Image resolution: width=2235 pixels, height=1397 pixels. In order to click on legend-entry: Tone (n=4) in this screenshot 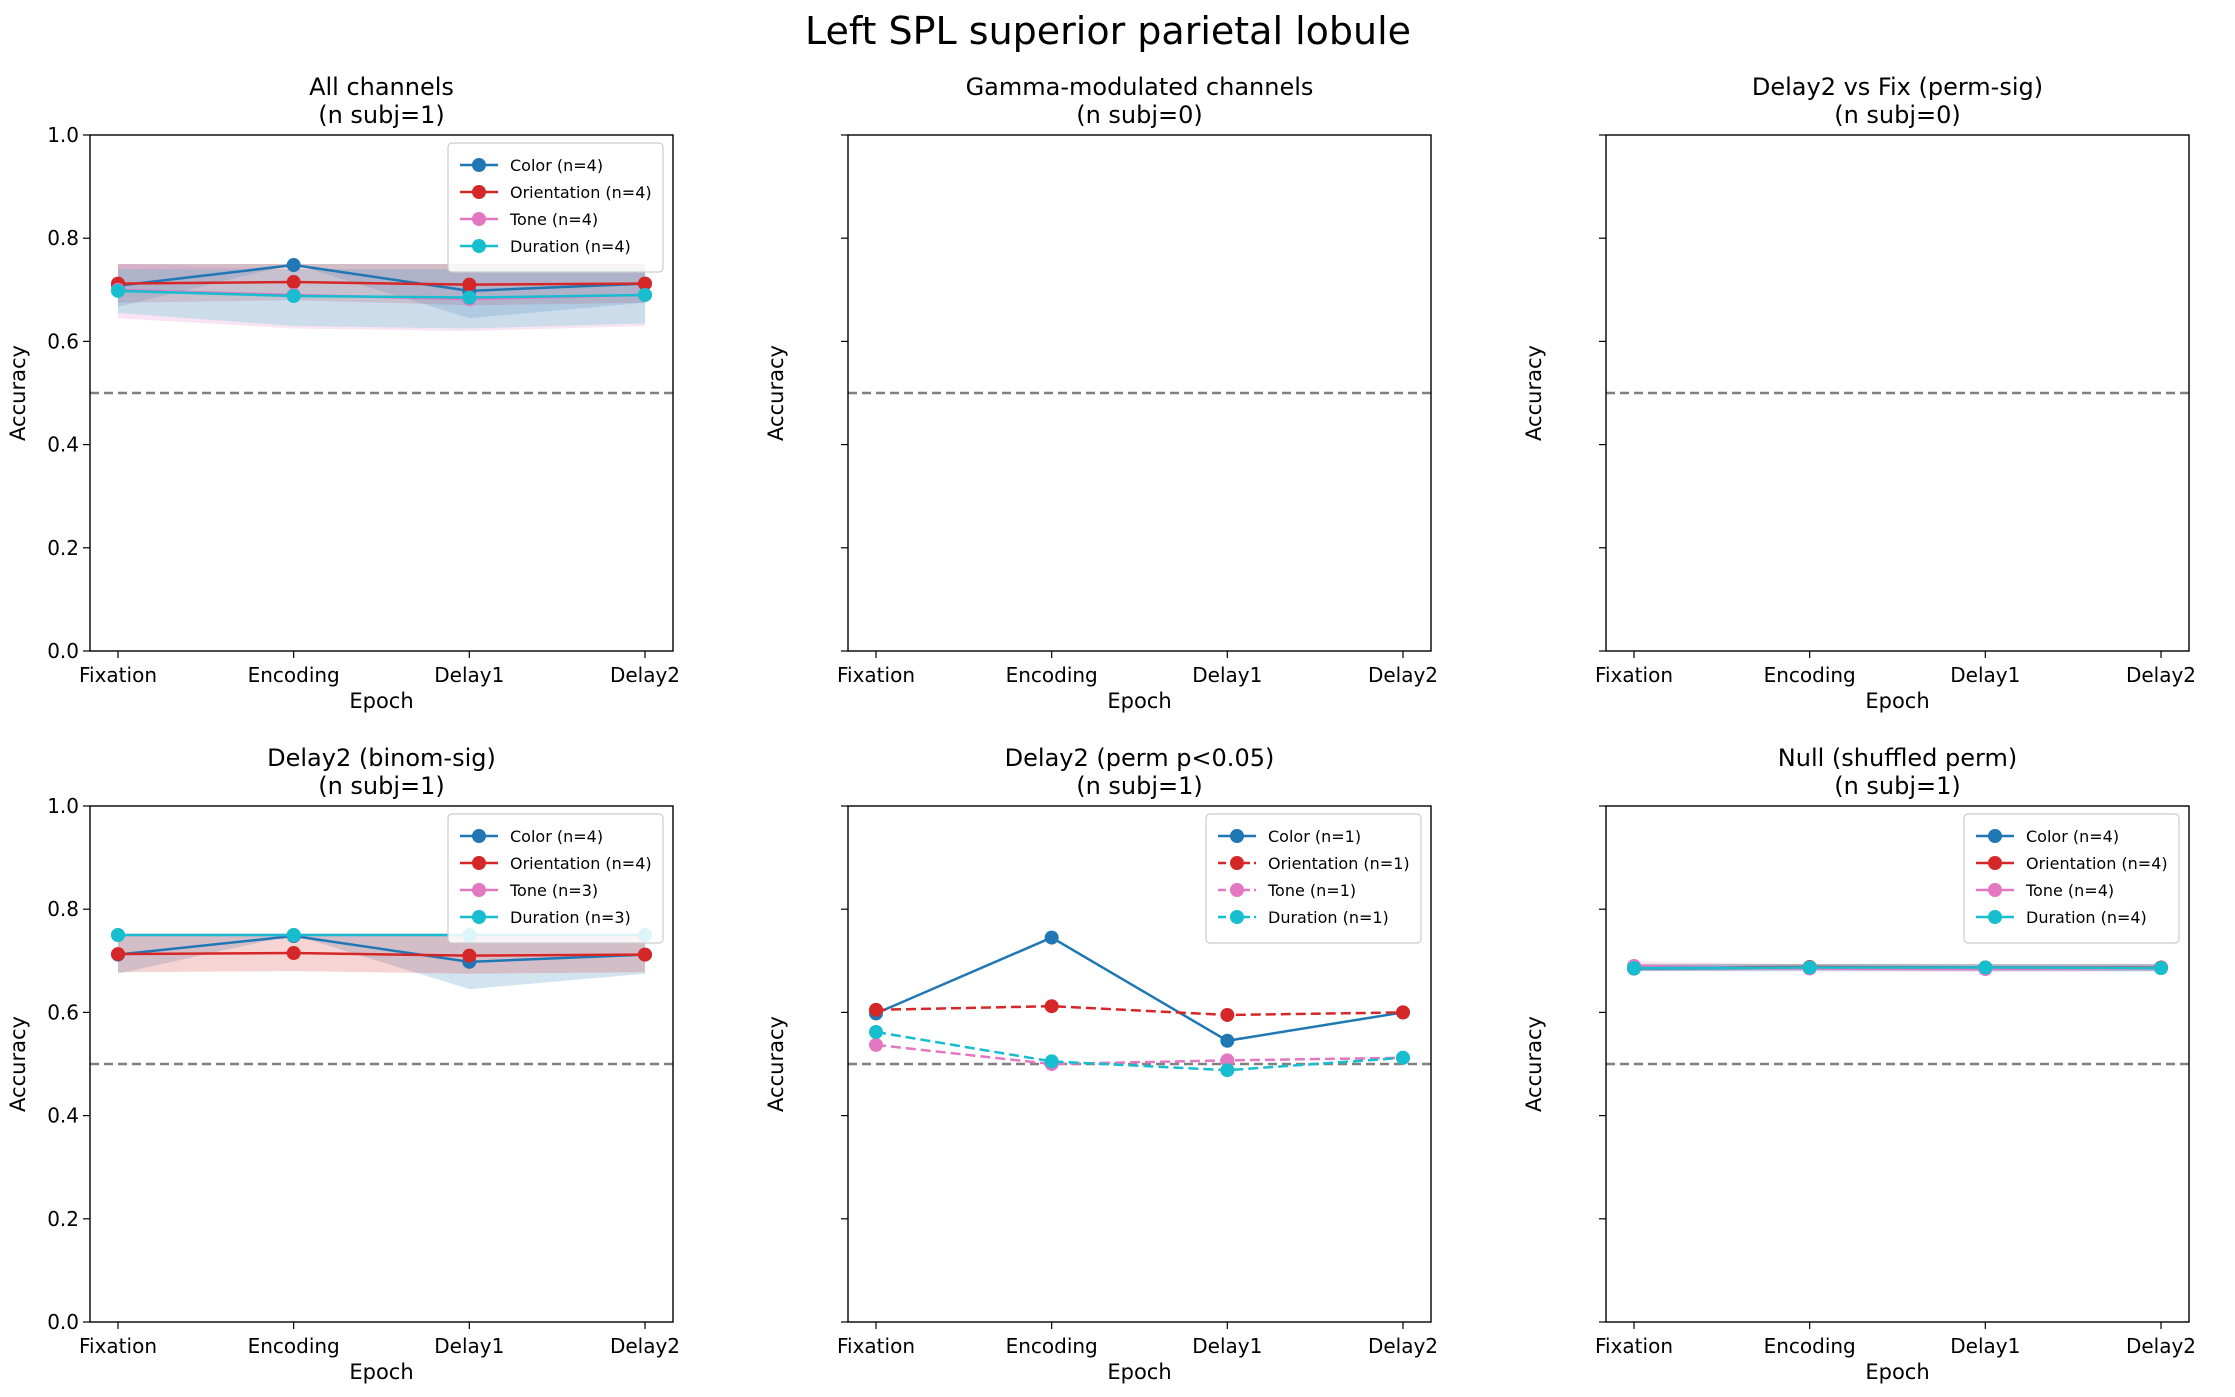, I will do `click(553, 219)`.